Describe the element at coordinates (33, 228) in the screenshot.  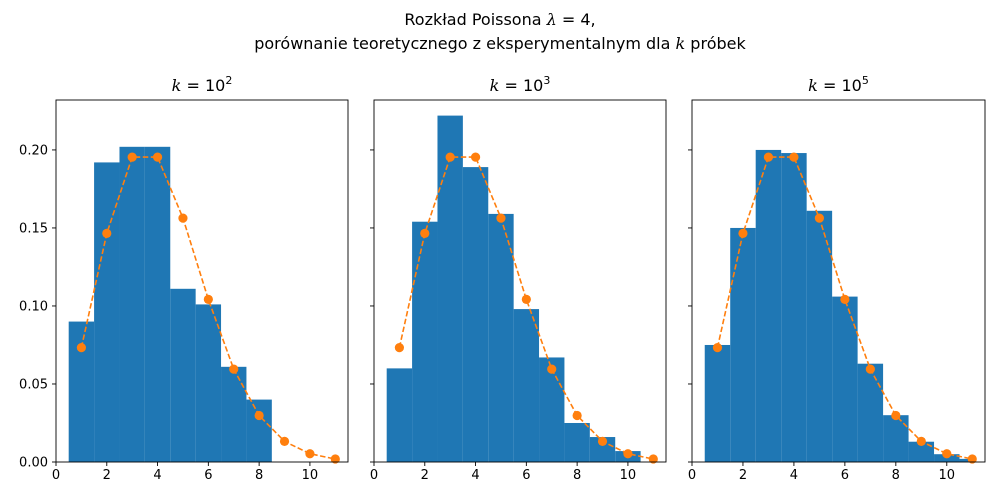
I see `y-tick-label: 0.15` at that location.